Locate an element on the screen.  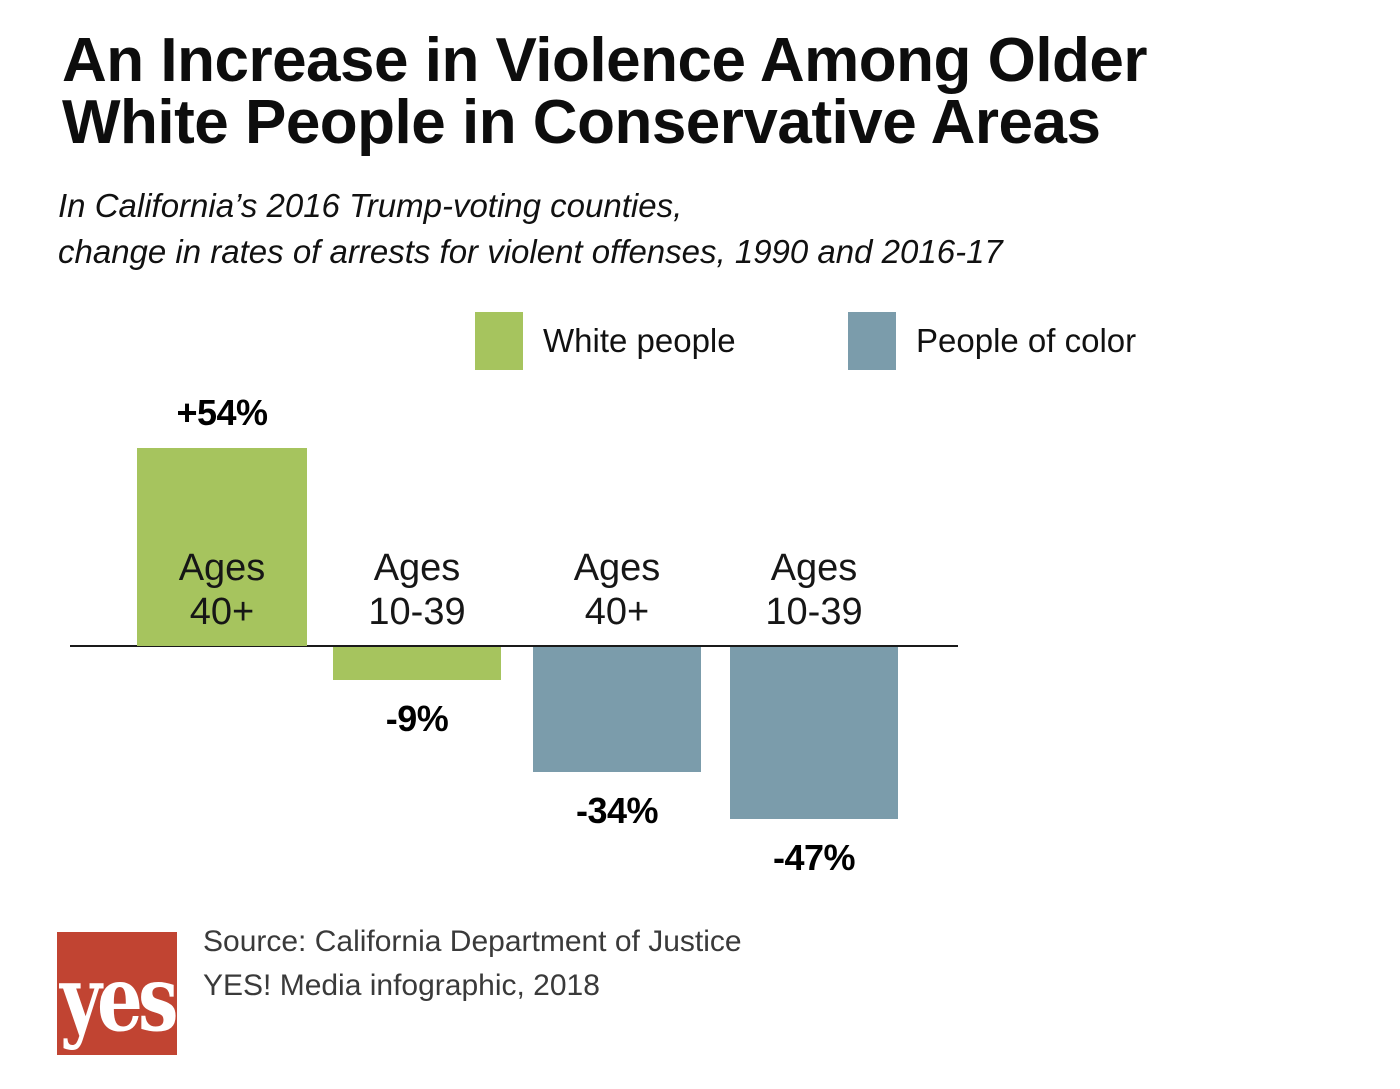
value-label-minus9: -9% is located at coordinates (417, 718).